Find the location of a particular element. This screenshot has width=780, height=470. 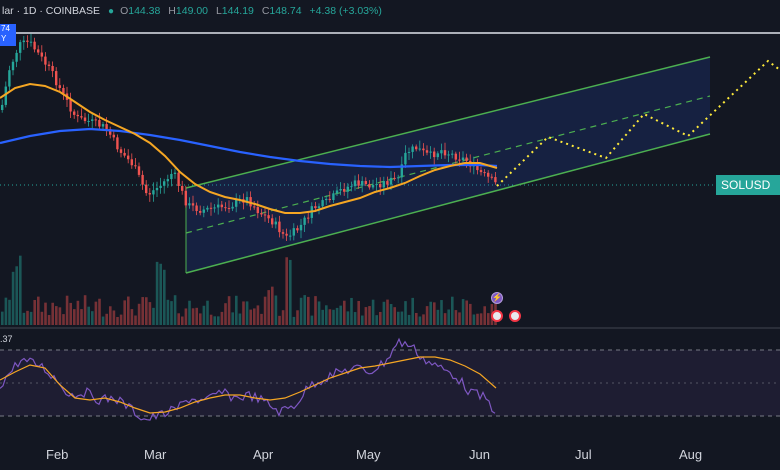

x-axis-label-aug: Aug is located at coordinates (691, 454).